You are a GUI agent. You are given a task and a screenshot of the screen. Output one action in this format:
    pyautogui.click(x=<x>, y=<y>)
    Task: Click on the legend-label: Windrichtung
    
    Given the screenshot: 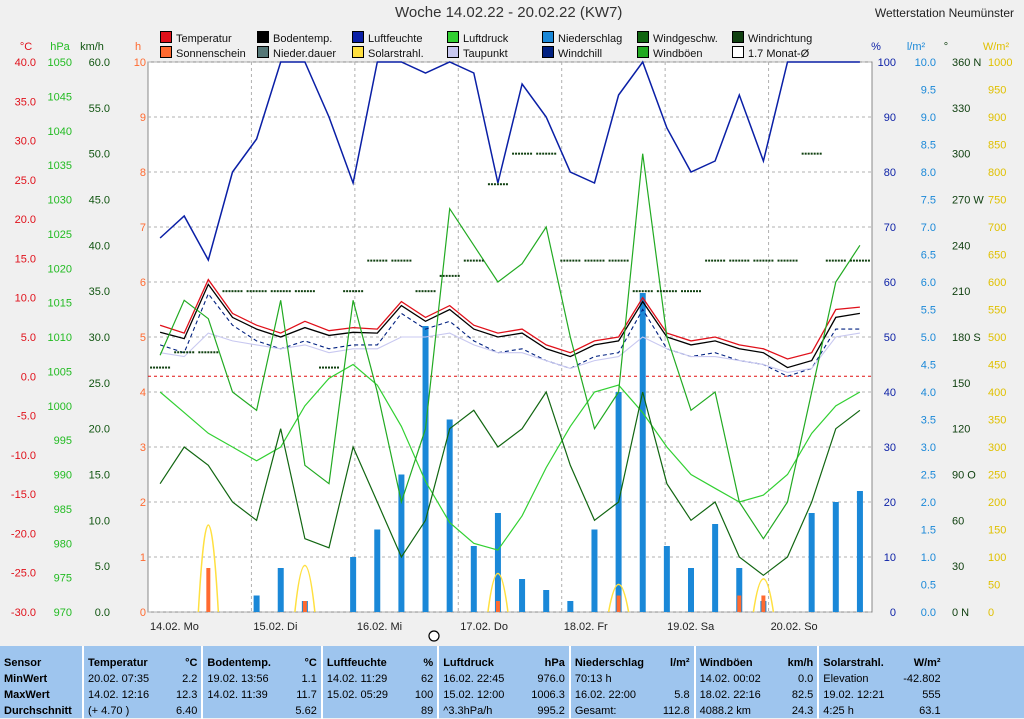 What is the action you would take?
    pyautogui.click(x=780, y=39)
    